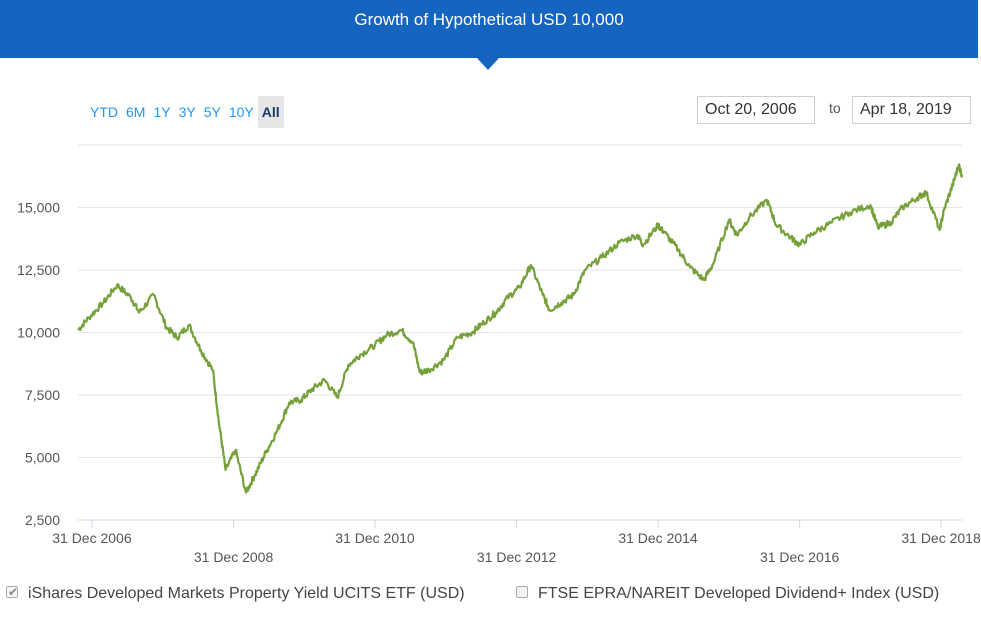  Describe the element at coordinates (756, 110) in the screenshot. I see `date-from-input` at that location.